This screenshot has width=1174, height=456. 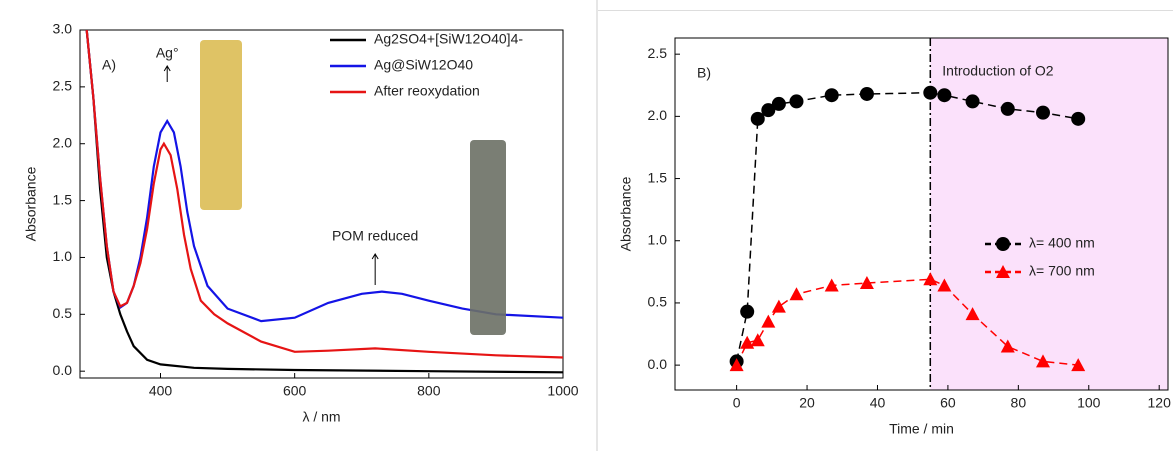 I want to click on x-tick-label: 80, so click(x=1019, y=403).